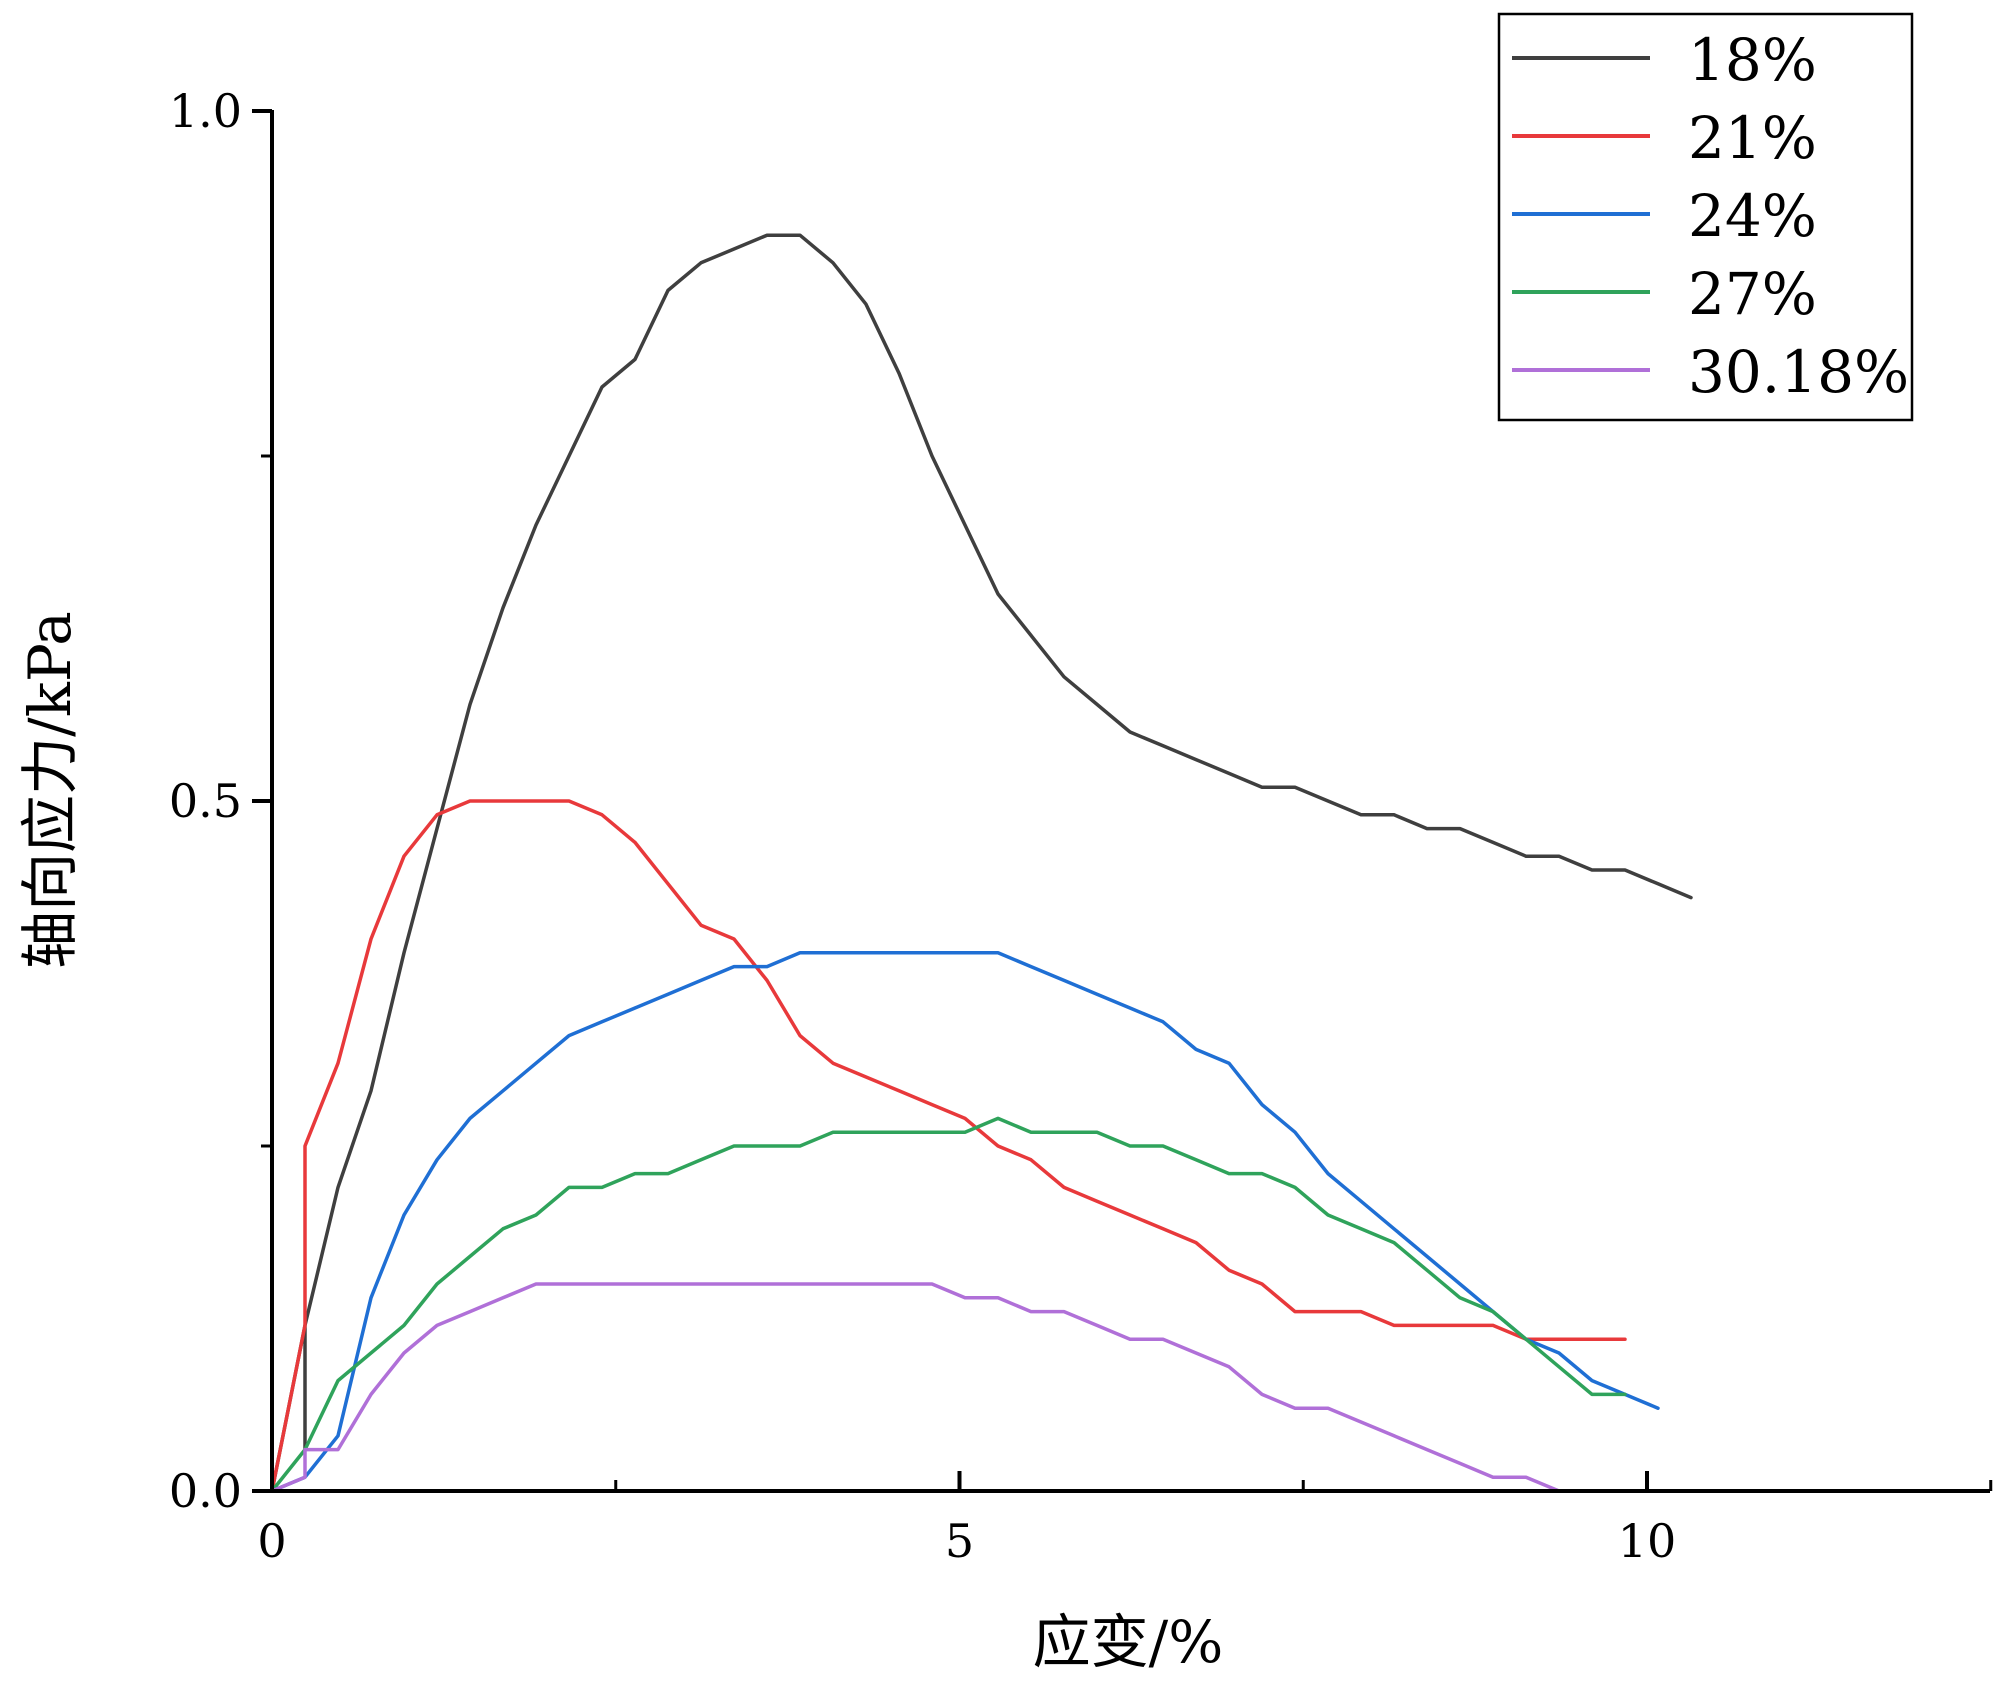  I want to click on x-axis-title: 应变/%, so click(1128, 1642).